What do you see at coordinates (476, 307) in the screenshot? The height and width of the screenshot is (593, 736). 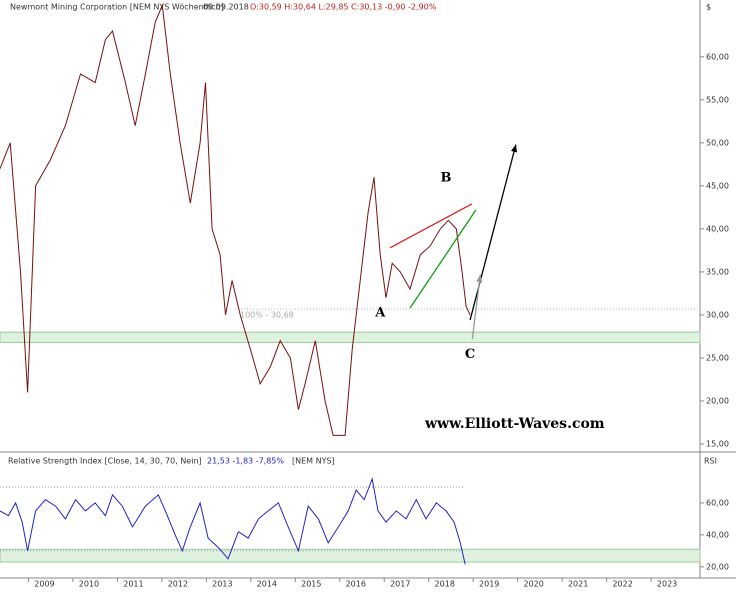 I see `arrow` at bounding box center [476, 307].